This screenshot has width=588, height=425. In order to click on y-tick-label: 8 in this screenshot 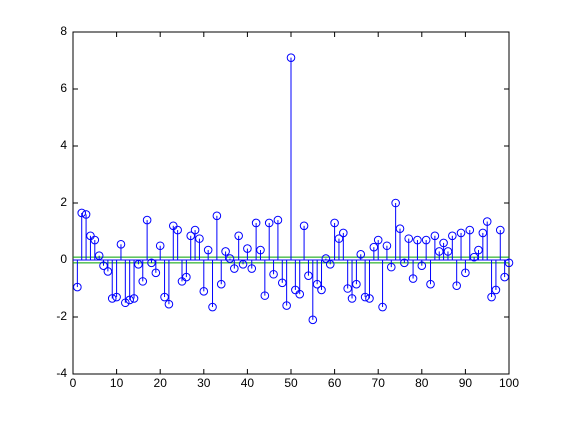, I will do `click(63, 31)`.